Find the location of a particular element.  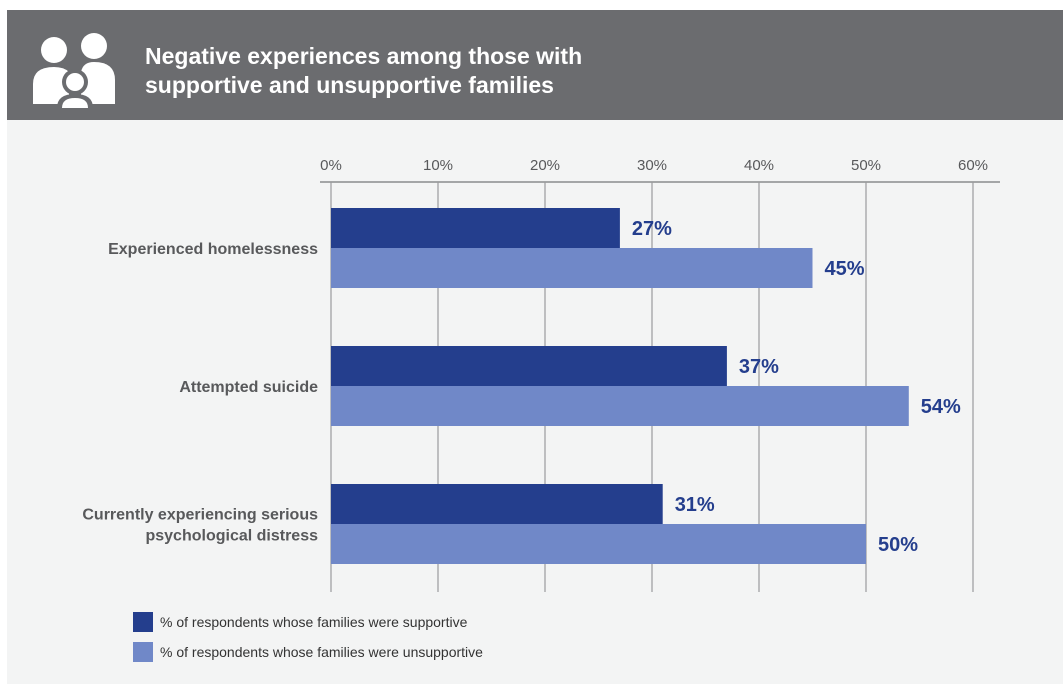

x-tick-label: 40% is located at coordinates (759, 165).